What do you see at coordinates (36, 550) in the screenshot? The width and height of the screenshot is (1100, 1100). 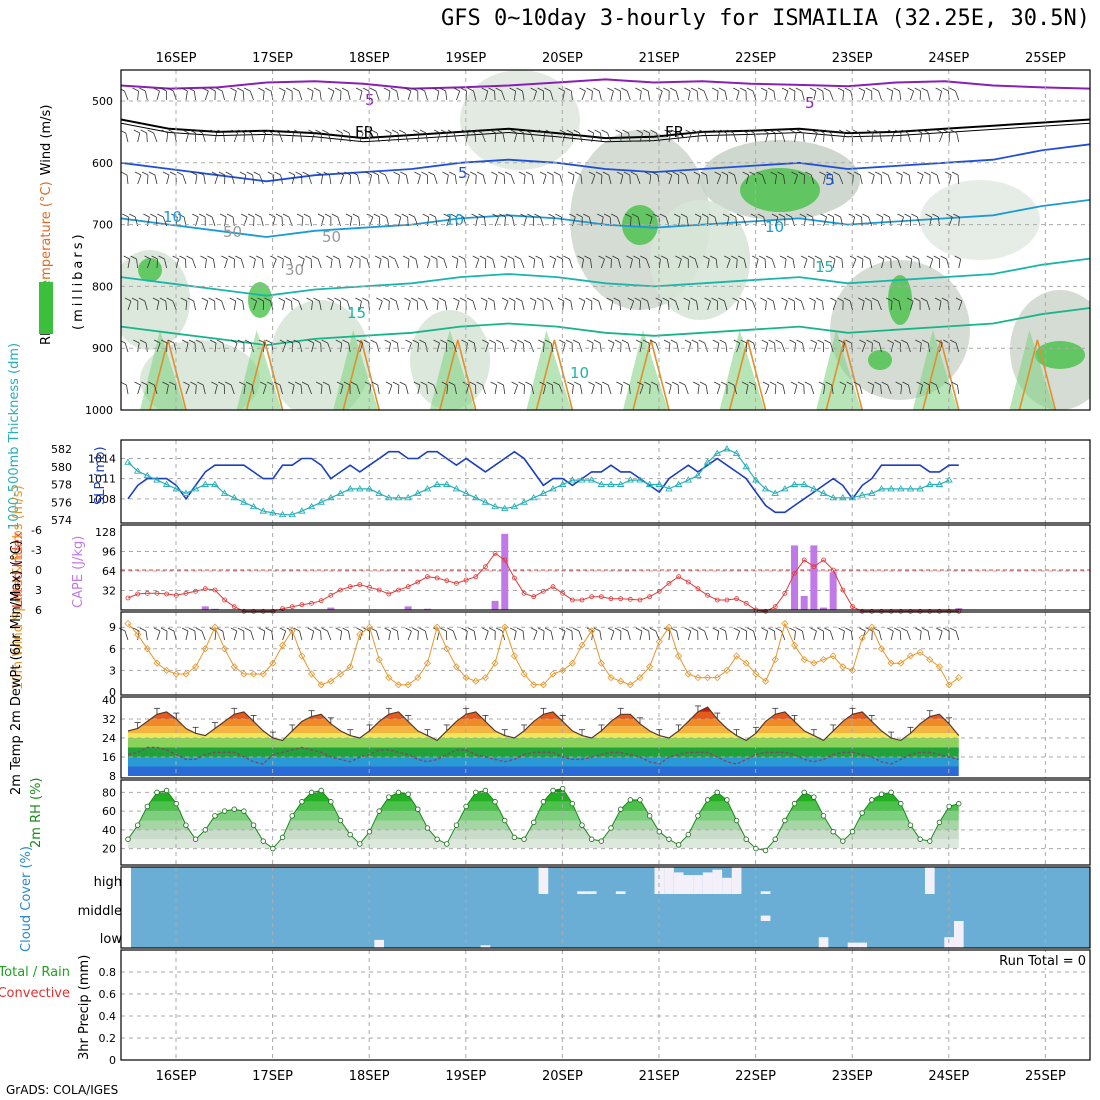 I see `lifted-tick-label: -3` at bounding box center [36, 550].